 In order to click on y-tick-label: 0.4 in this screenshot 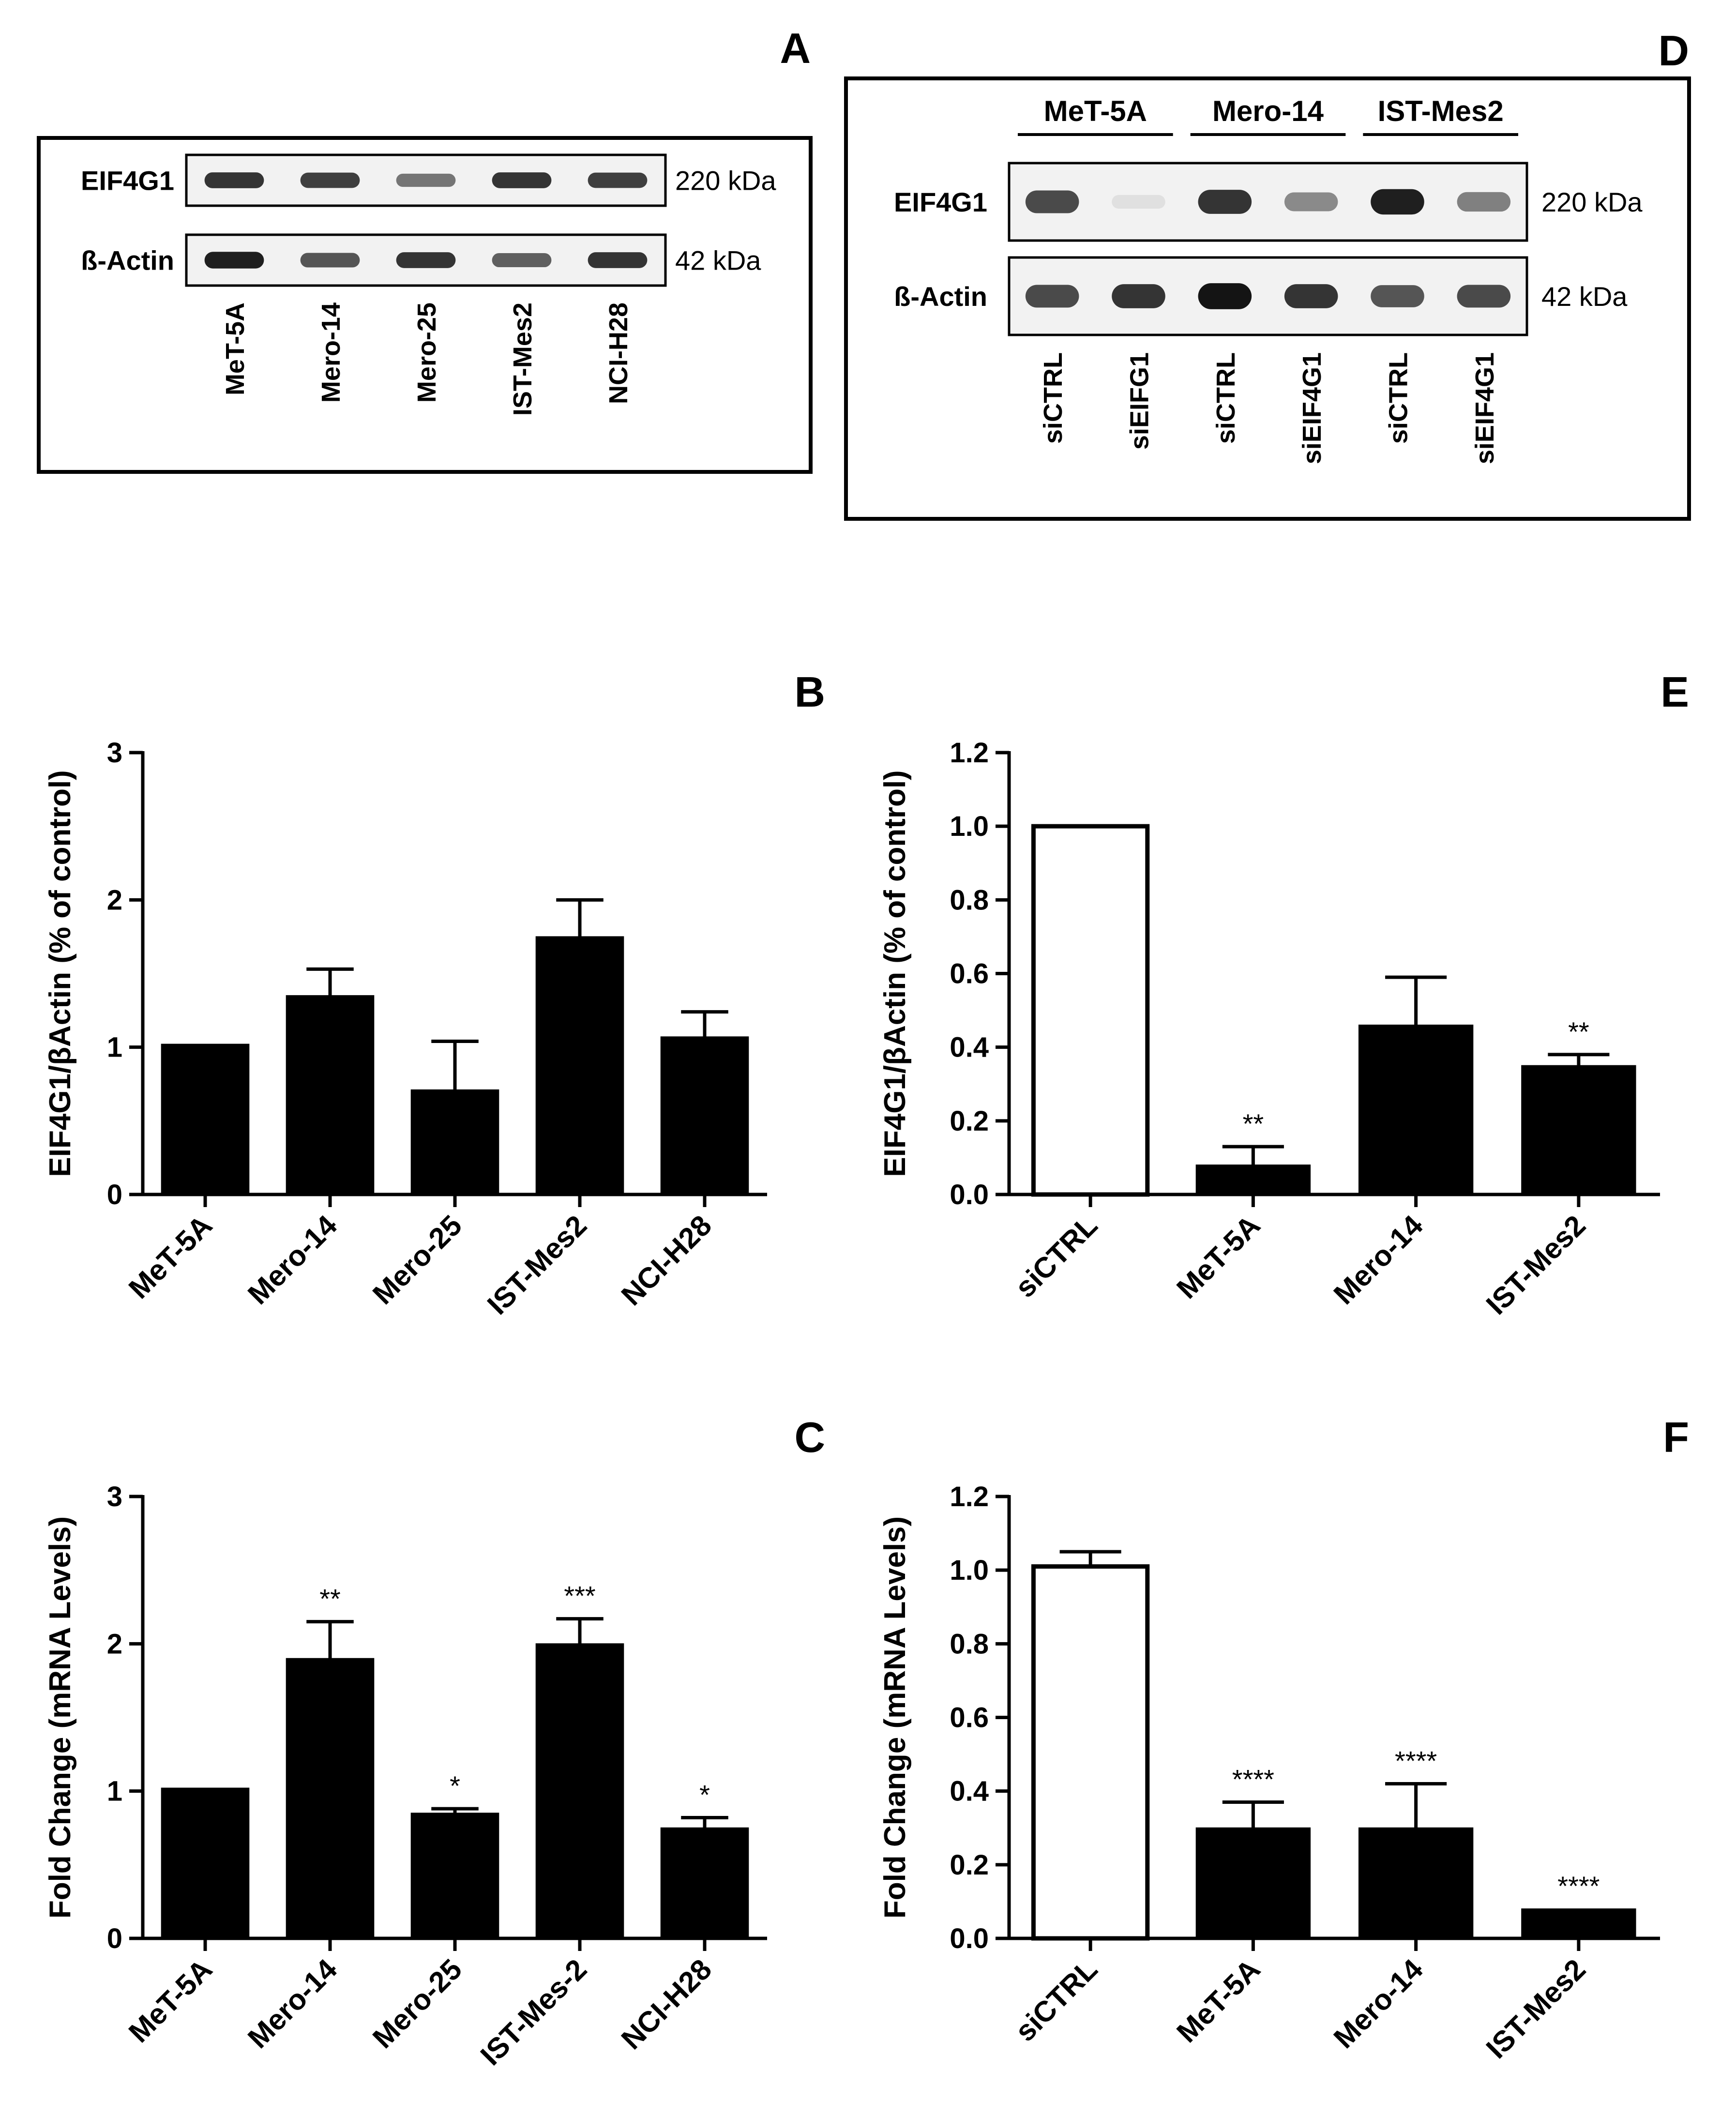, I will do `click(969, 1047)`.